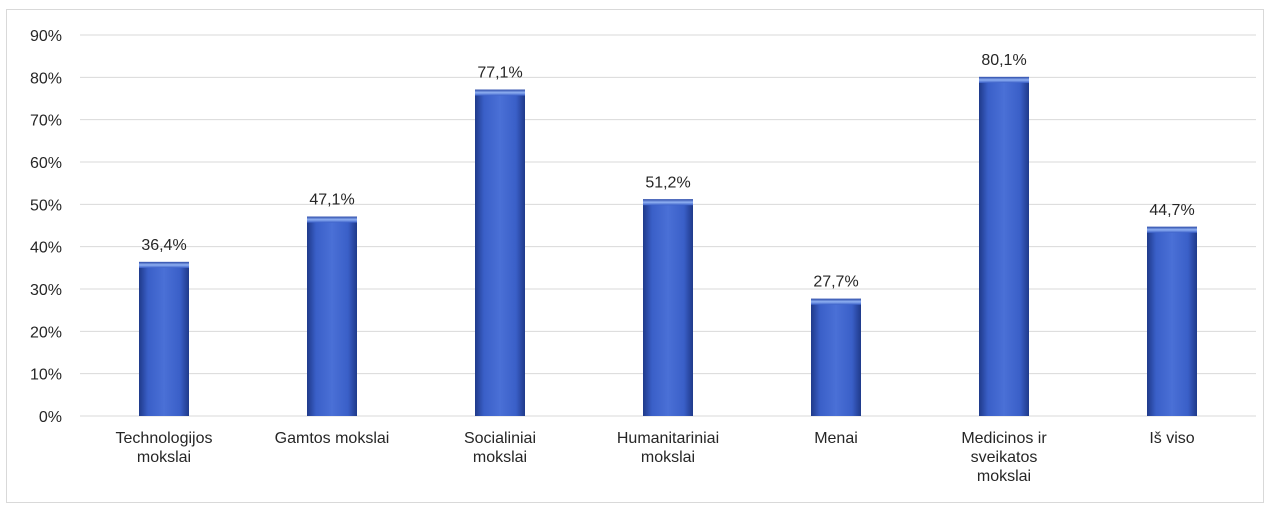 This screenshot has width=1271, height=508. What do you see at coordinates (50, 417) in the screenshot?
I see `y-tick-label: 0%` at bounding box center [50, 417].